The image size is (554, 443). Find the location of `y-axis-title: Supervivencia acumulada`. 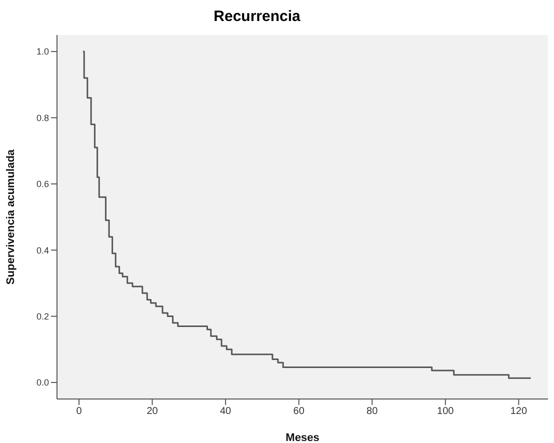

y-axis-title: Supervivencia acumulada is located at coordinates (10, 216).